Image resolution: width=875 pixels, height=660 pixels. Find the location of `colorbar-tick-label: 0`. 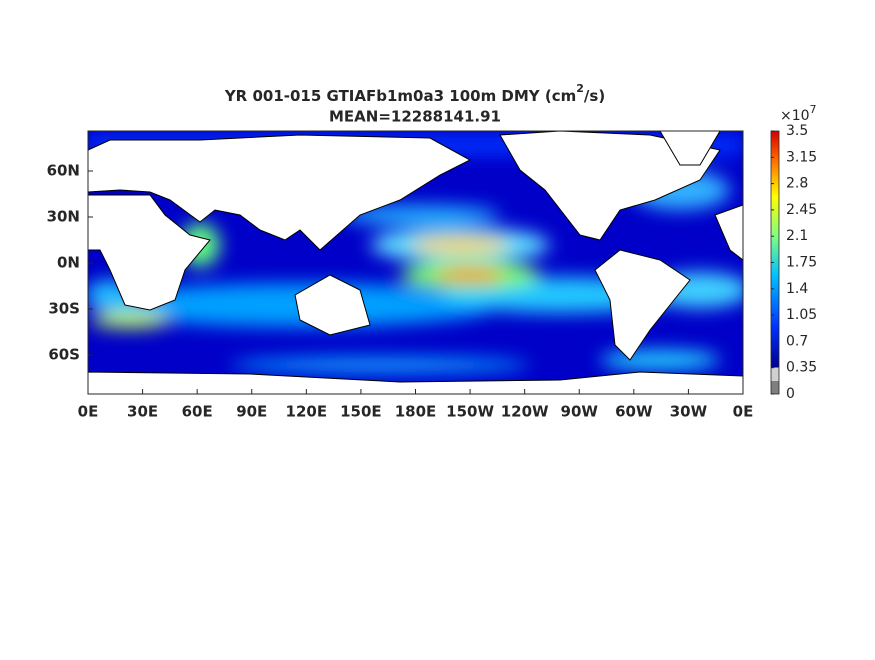

colorbar-tick-label: 0 is located at coordinates (790, 394).